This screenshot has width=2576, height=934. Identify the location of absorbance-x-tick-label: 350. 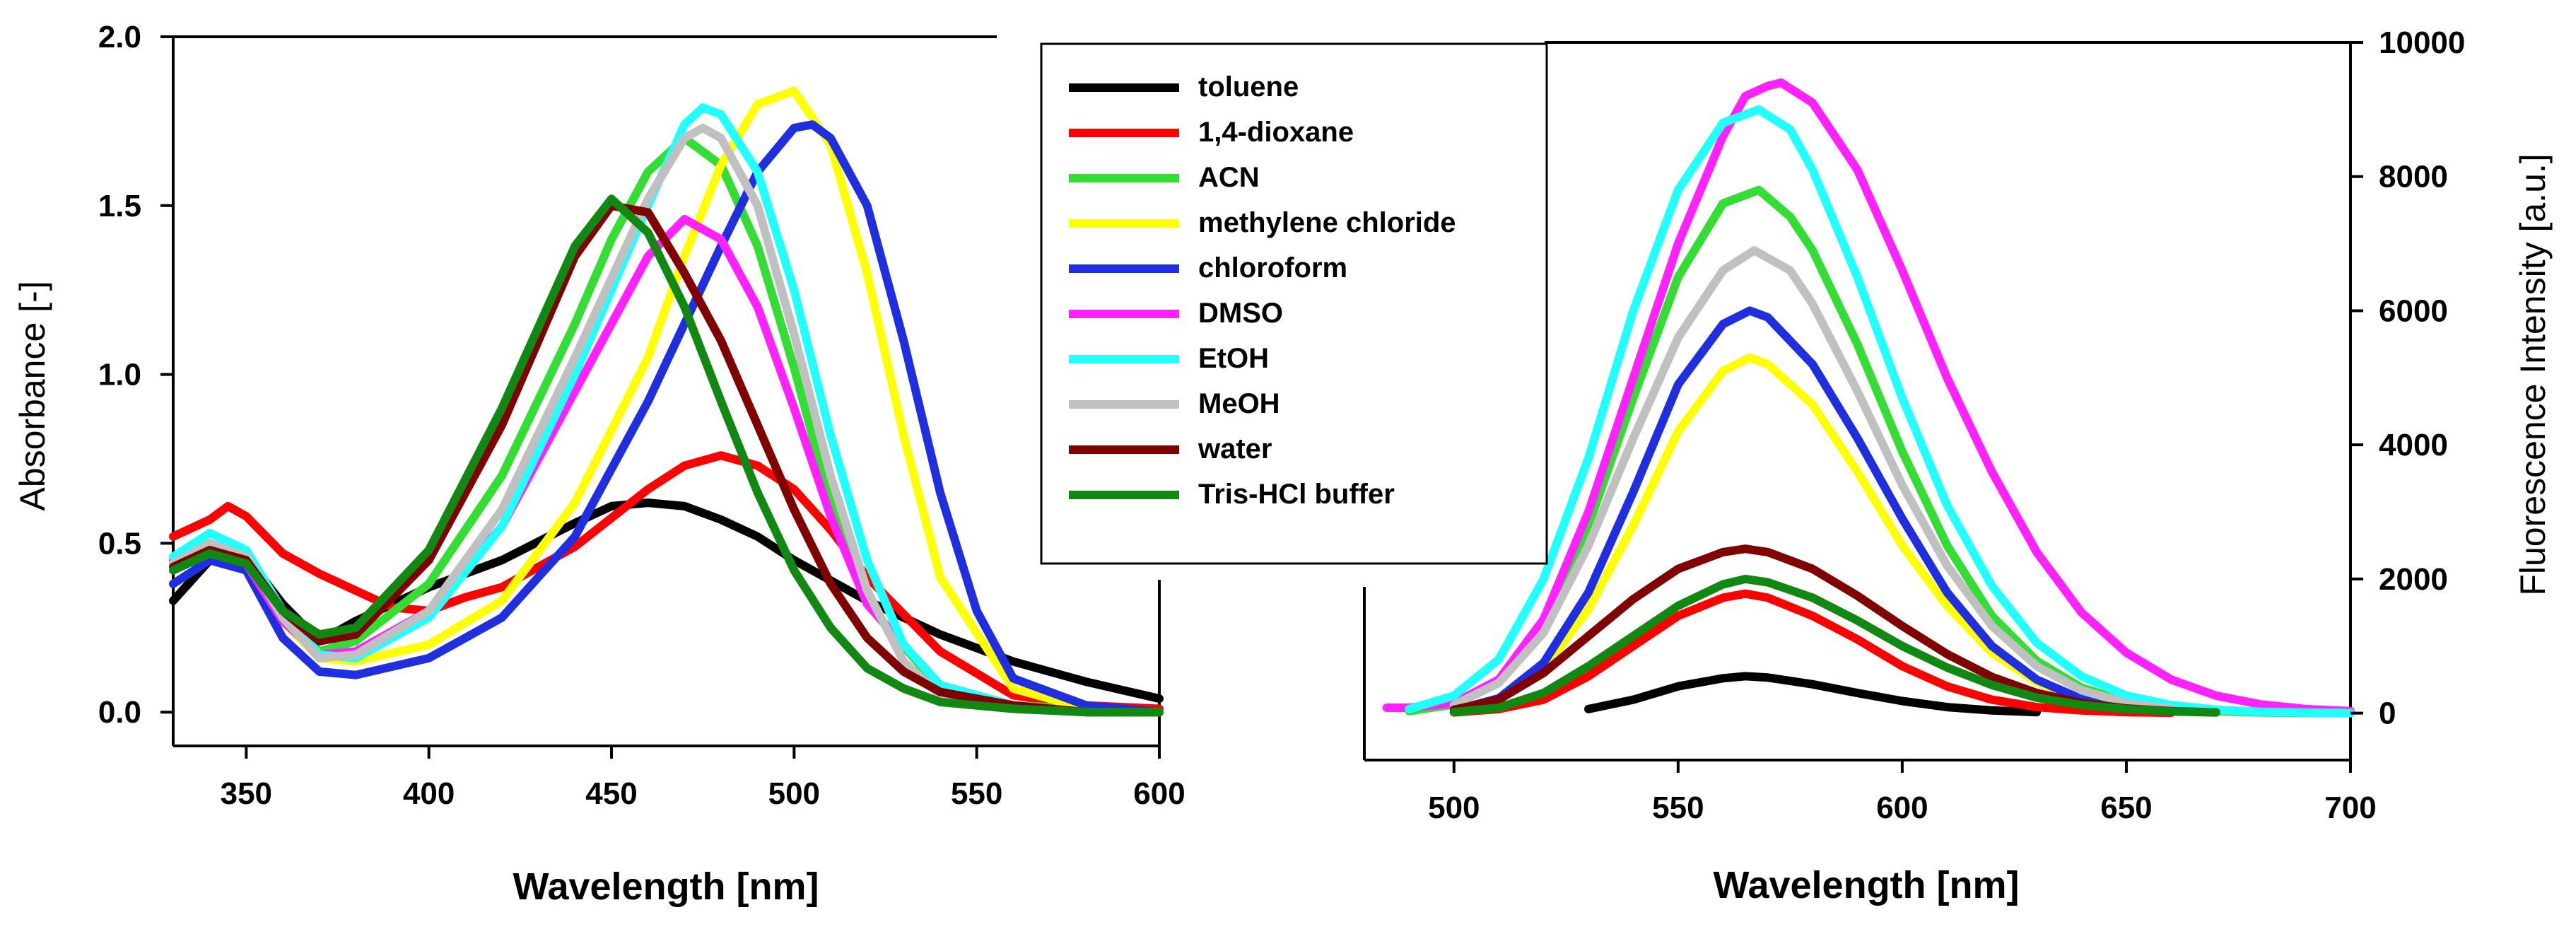
(247, 793).